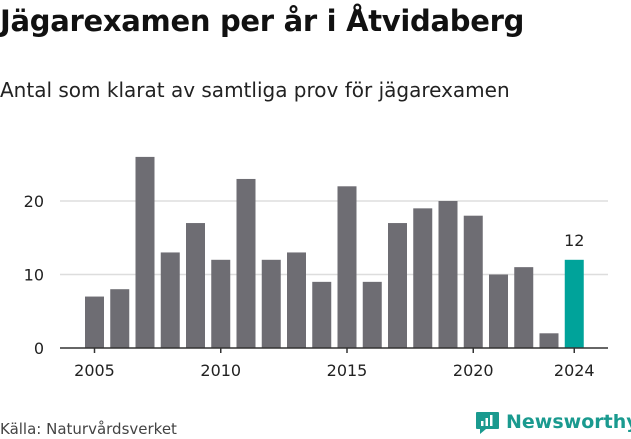  What do you see at coordinates (397, 285) in the screenshot?
I see `bar-2017` at bounding box center [397, 285].